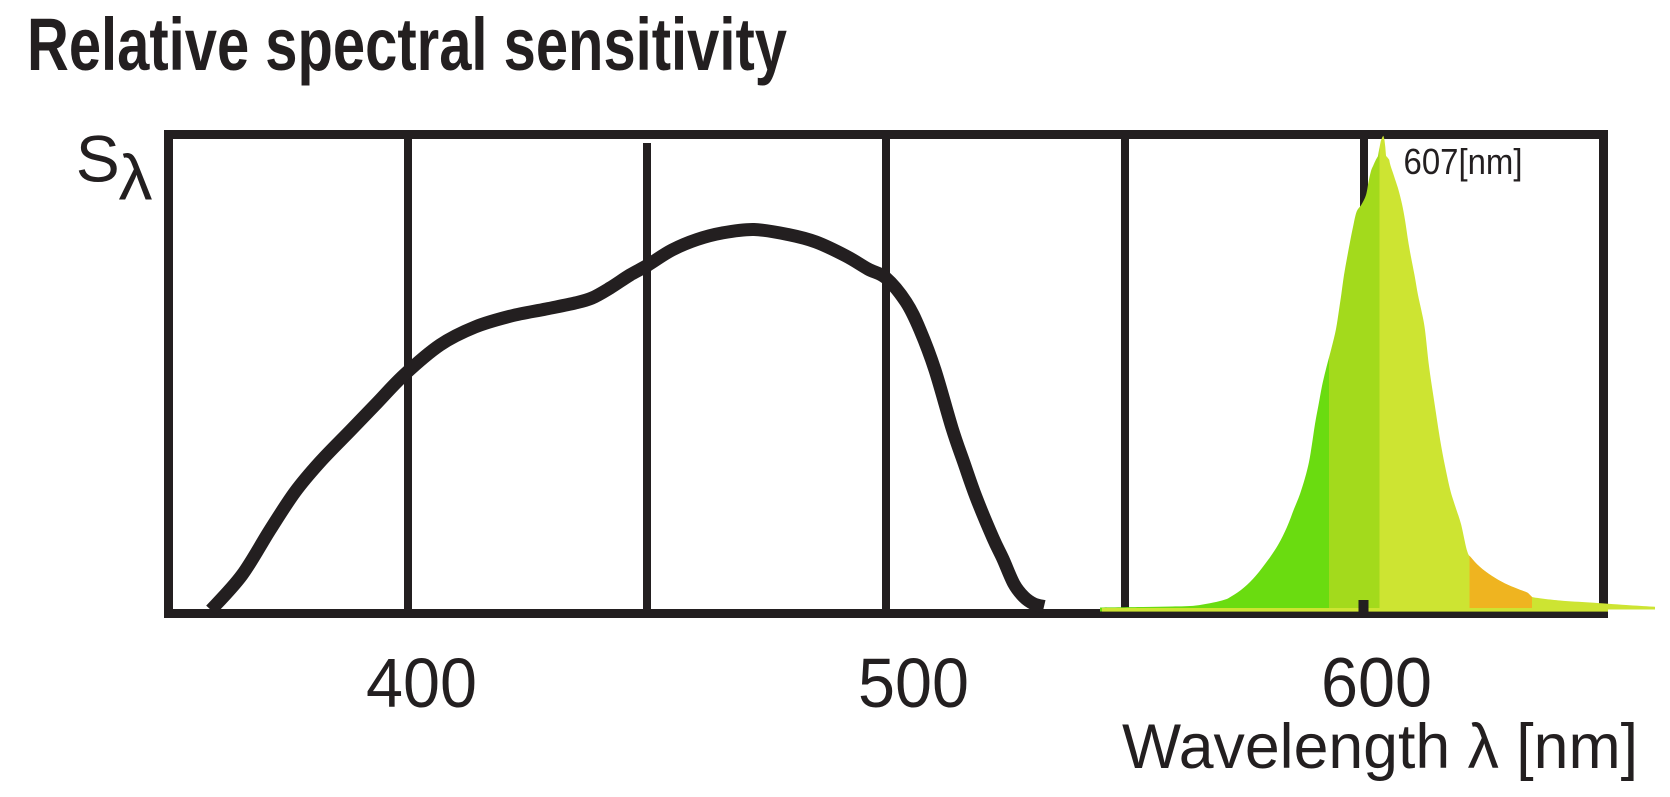 The height and width of the screenshot is (797, 1670). What do you see at coordinates (421, 683) in the screenshot?
I see `svg-text: 400` at bounding box center [421, 683].